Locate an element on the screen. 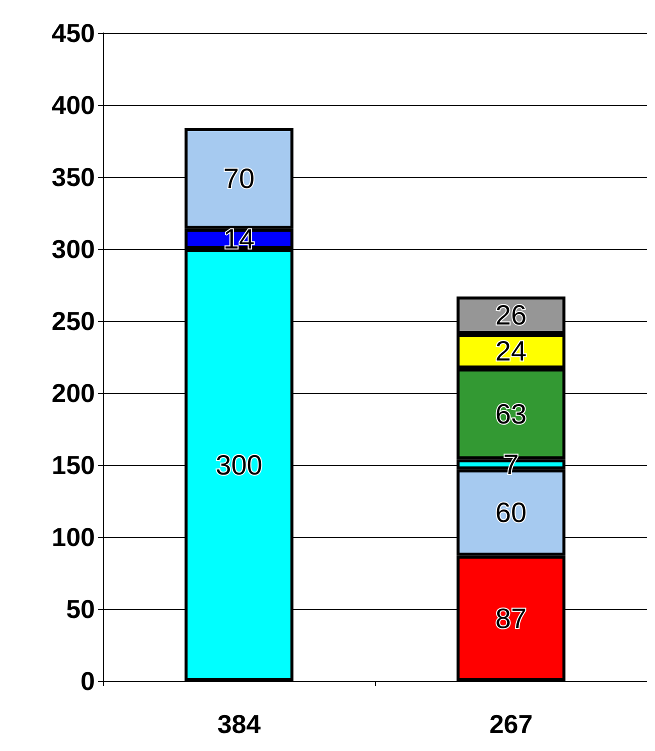 This screenshot has height=751, width=655. x-tick-label: 384 is located at coordinates (239, 724).